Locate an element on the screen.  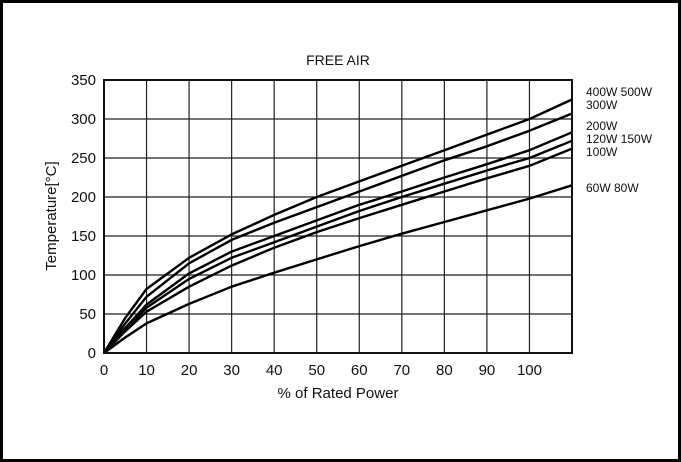
y-tick-label: 50 is located at coordinates (87, 314).